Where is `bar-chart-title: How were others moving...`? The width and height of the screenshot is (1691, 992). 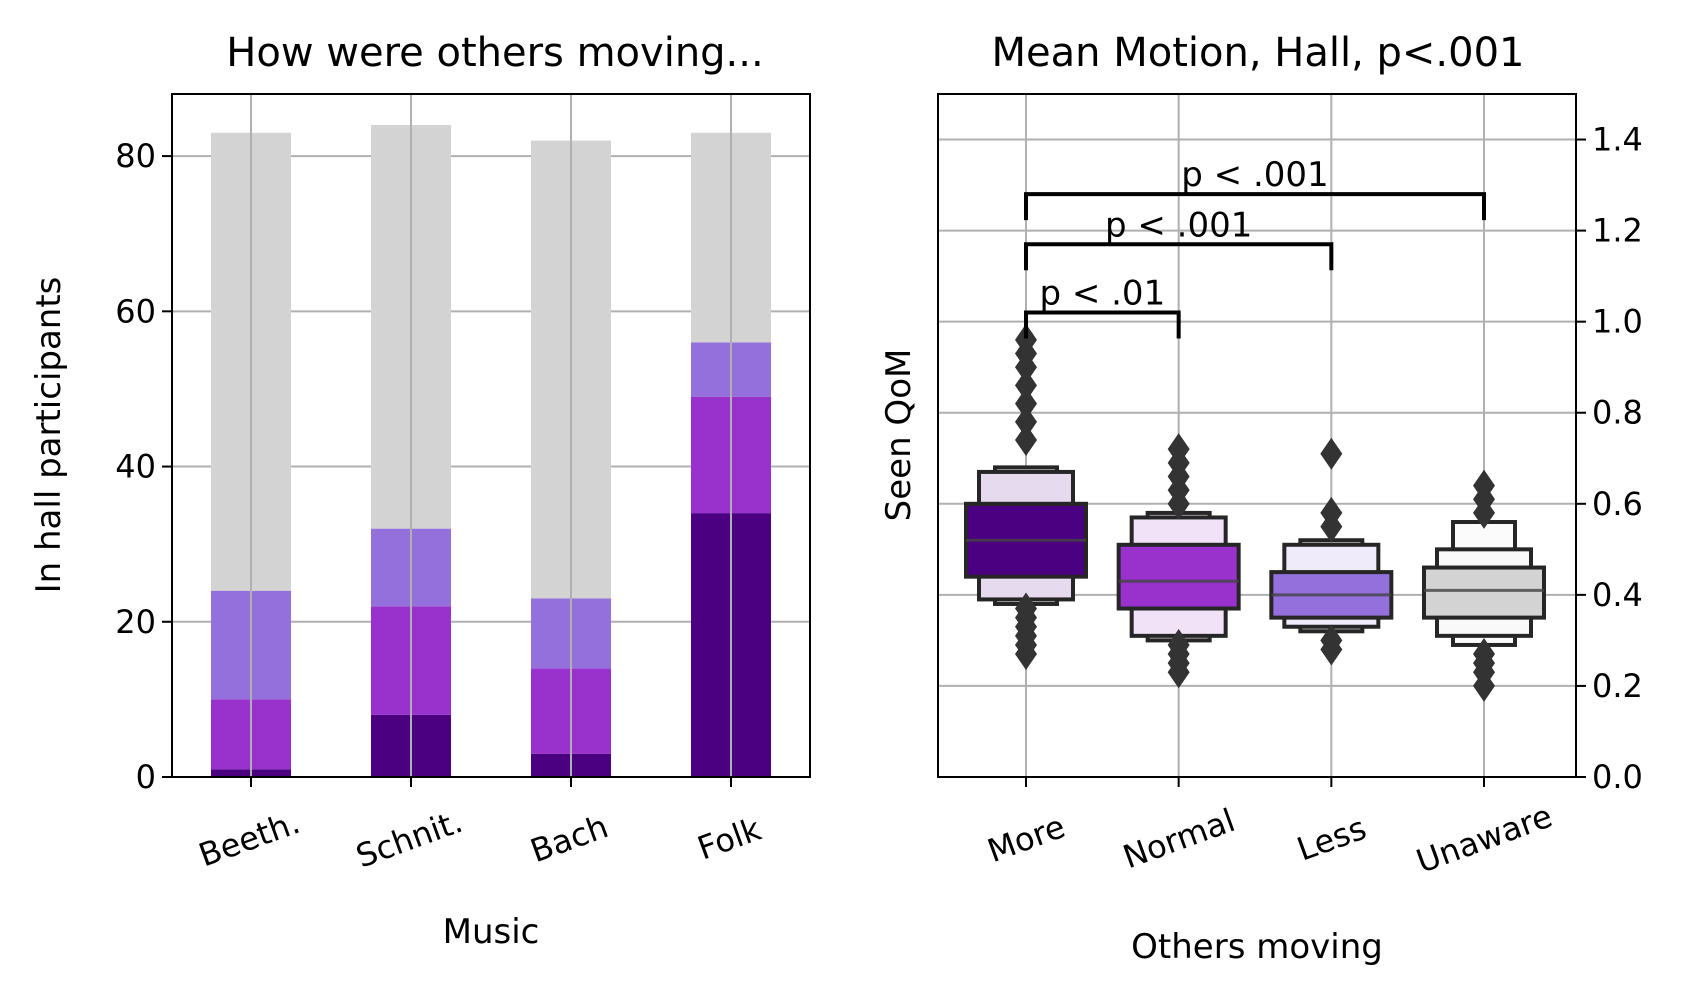
bar-chart-title: How were others moving... is located at coordinates (494, 53).